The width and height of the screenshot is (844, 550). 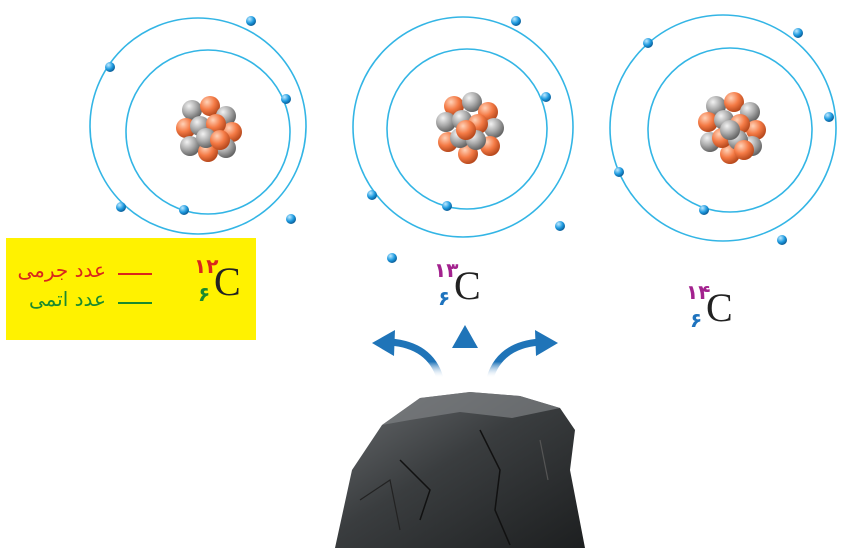 What do you see at coordinates (446, 270) in the screenshot?
I see `mass-number: ۱۳` at bounding box center [446, 270].